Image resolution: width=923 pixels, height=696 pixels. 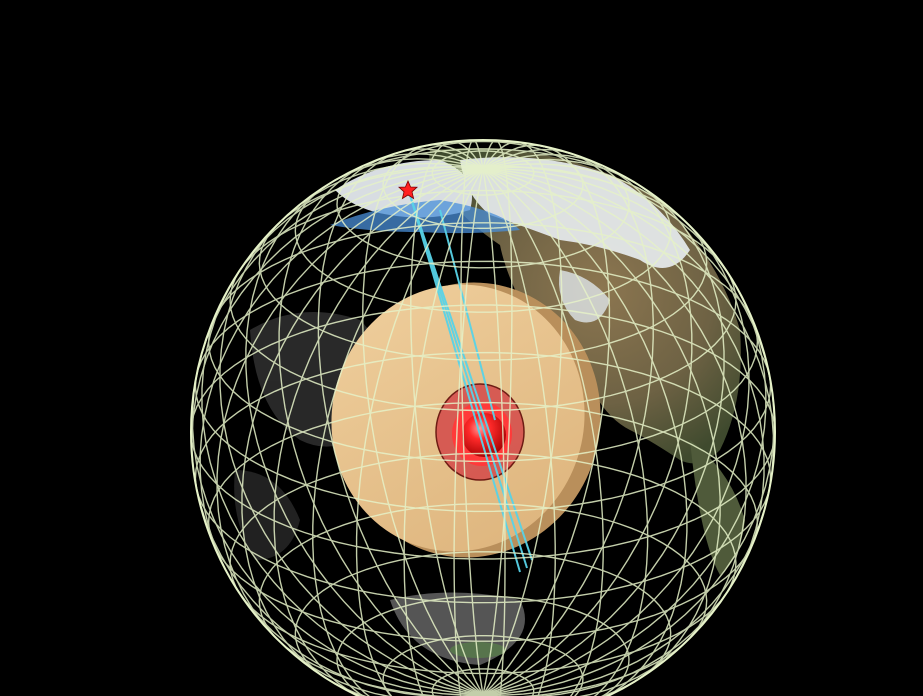 What do you see at coordinates (408, 189) in the screenshot?
I see `epicenter-star-icon` at bounding box center [408, 189].